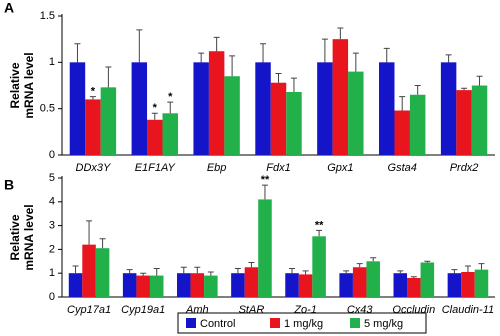  What do you see at coordinates (319, 225) in the screenshot?
I see `annotation: **` at bounding box center [319, 225].